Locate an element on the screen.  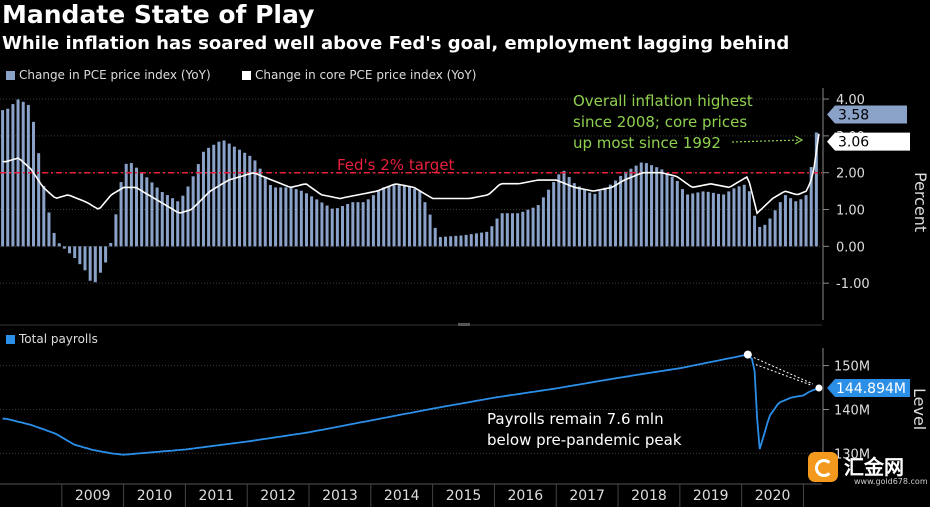
inflation-tick-label: 1.00 is located at coordinates (850, 211).